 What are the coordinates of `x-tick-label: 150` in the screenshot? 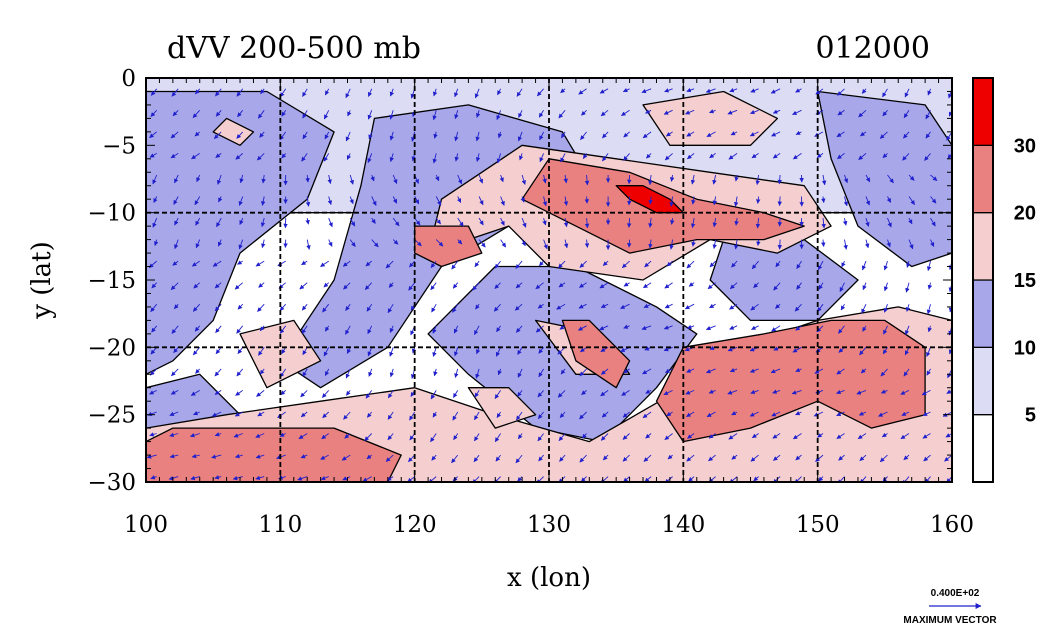 It's located at (818, 525).